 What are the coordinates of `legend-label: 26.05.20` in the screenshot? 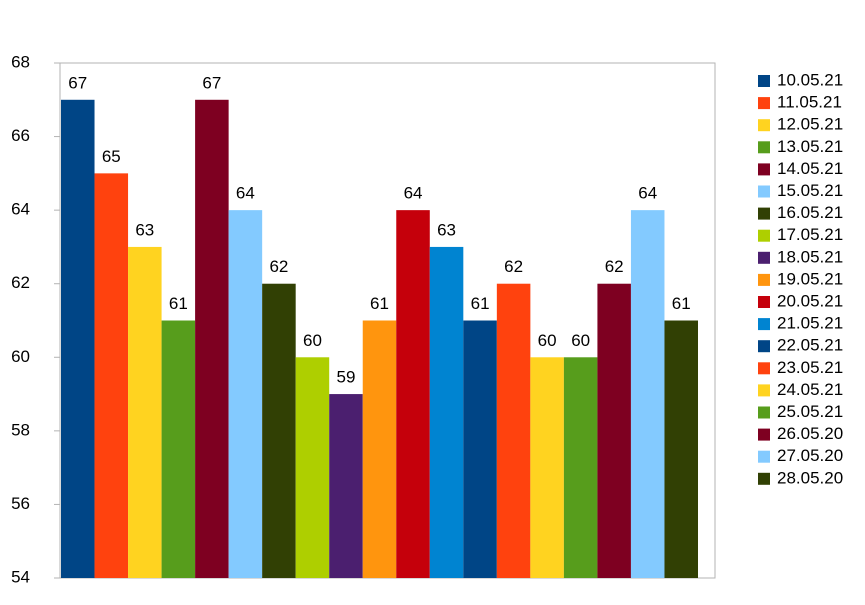 It's located at (810, 433).